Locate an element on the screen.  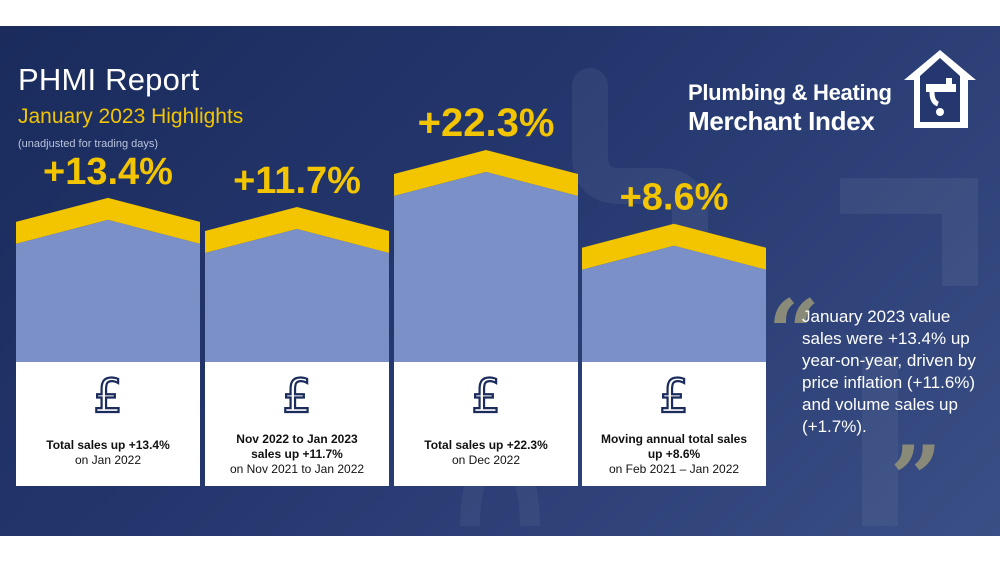
bar-label-3: +22.3% is located at coordinates (486, 123).